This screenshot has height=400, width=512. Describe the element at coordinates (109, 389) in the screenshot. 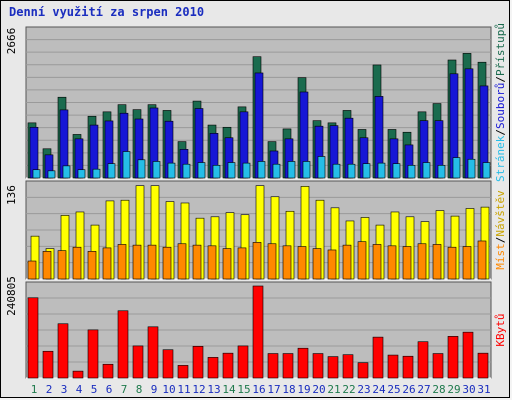

I see `x-axis-tick: 6` at that location.